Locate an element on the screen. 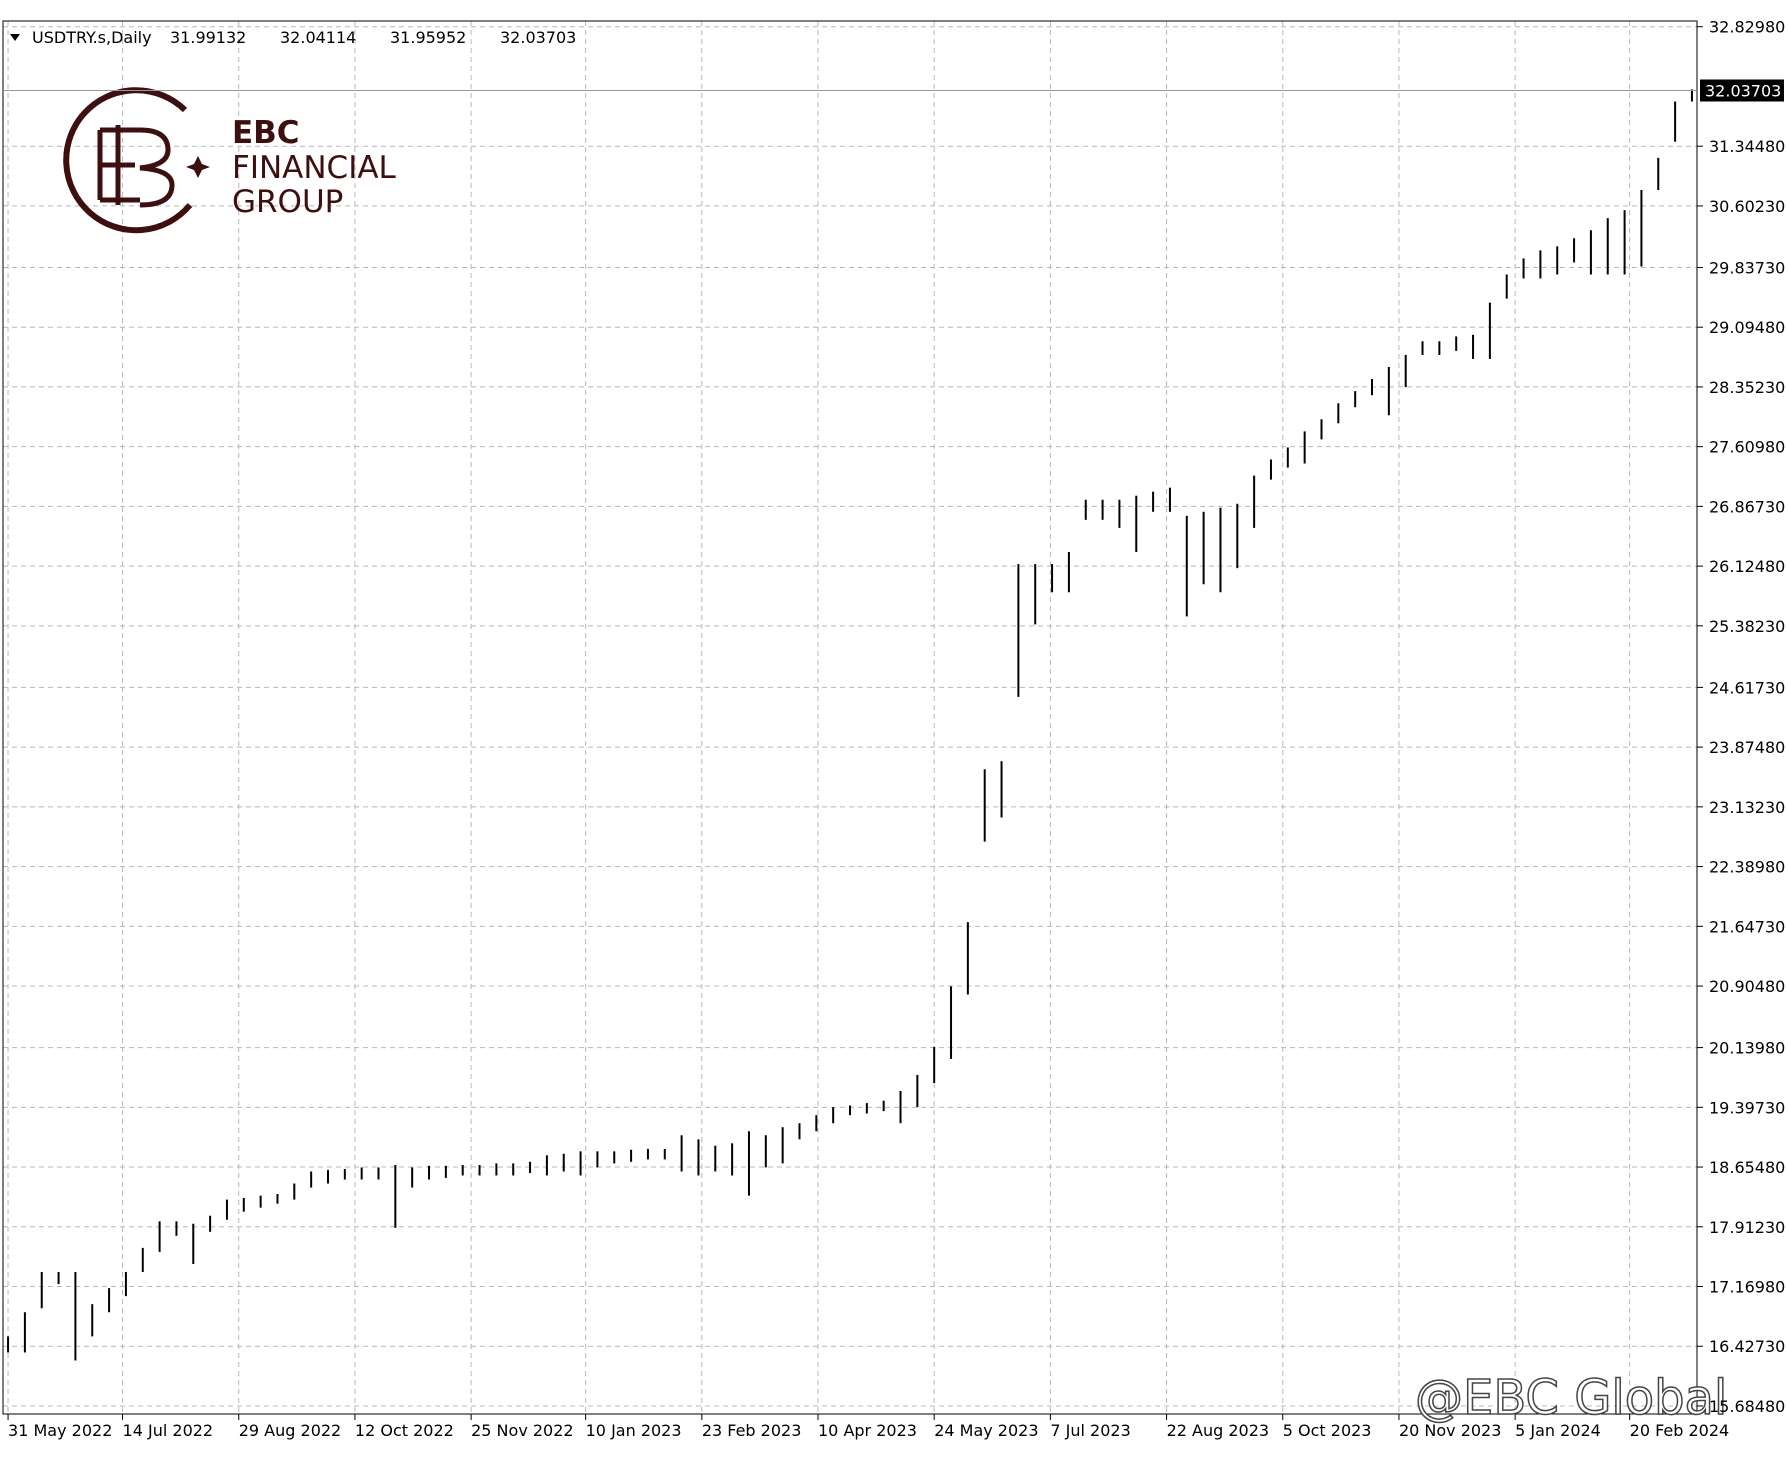  y-tick-label: 31.34480 is located at coordinates (1747, 146).